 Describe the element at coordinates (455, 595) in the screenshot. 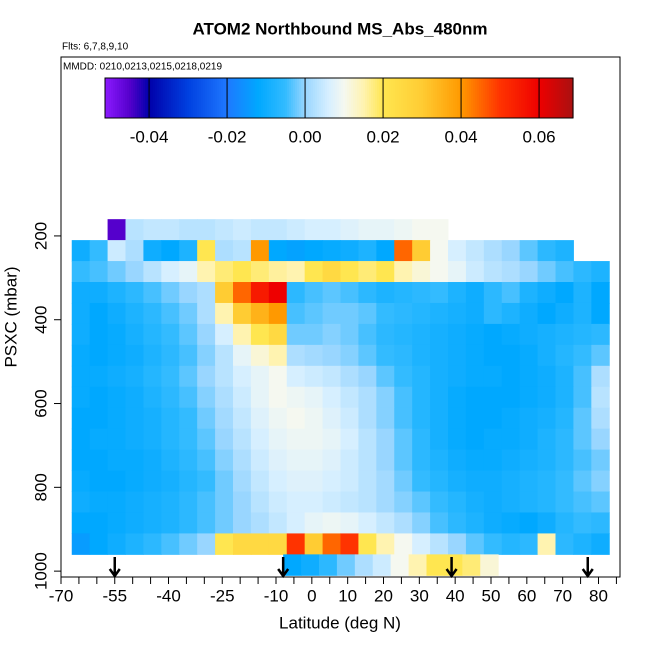

I see `x-tick-label: 40` at that location.